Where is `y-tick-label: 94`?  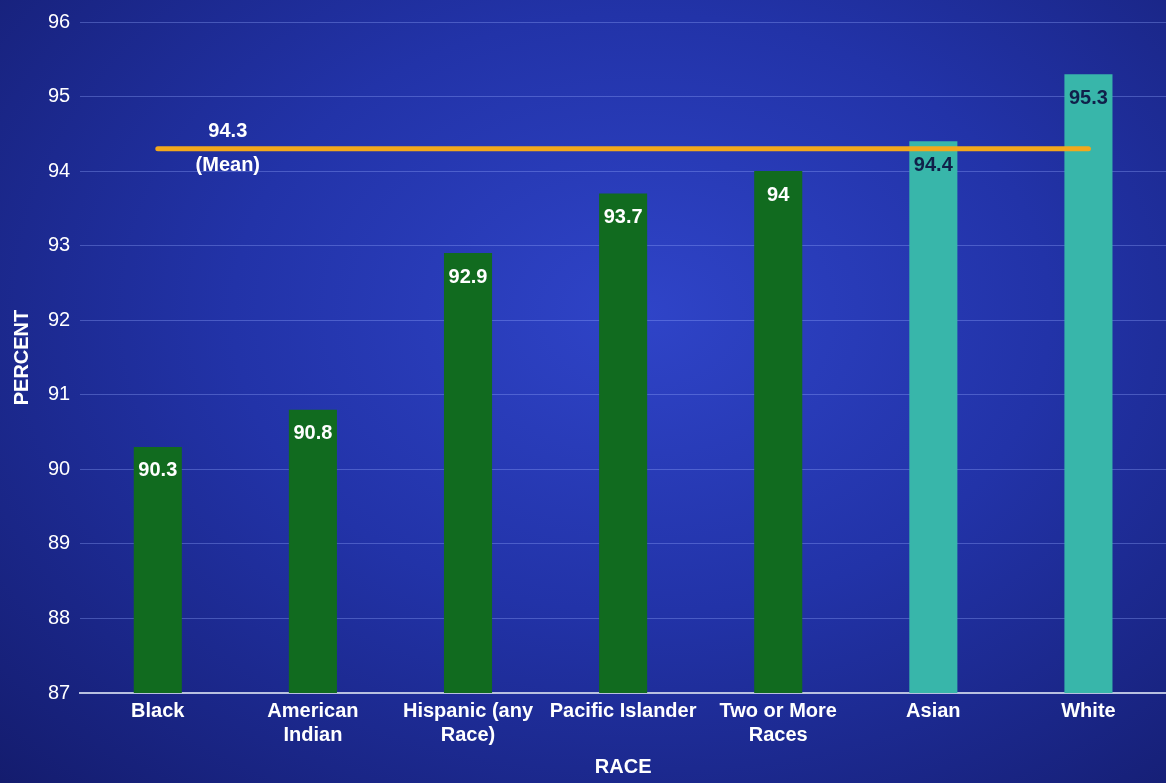 y-tick-label: 94 is located at coordinates (59, 169).